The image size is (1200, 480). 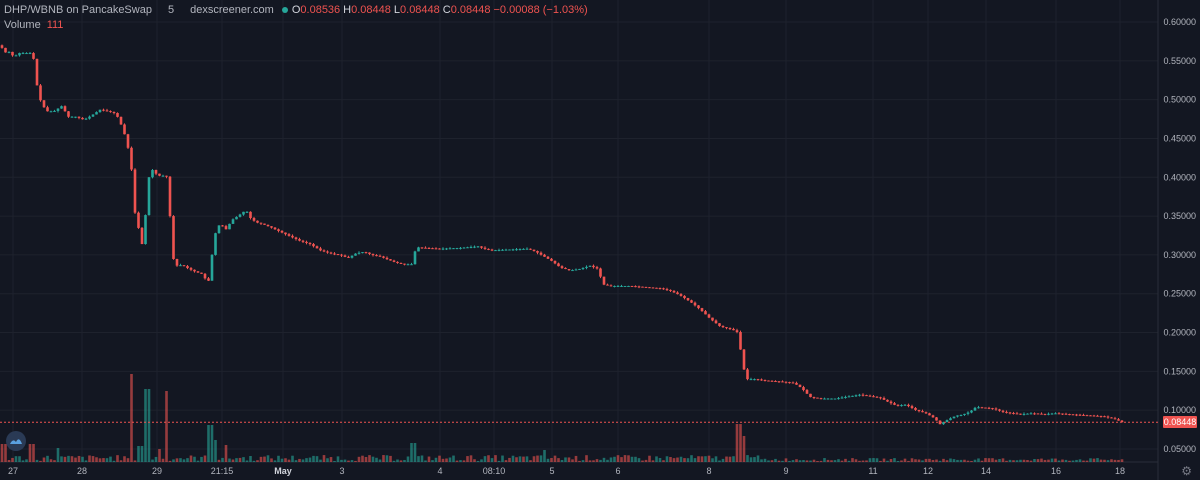 What do you see at coordinates (1179, 216) in the screenshot?
I see `y-tick-label: 0.35000` at bounding box center [1179, 216].